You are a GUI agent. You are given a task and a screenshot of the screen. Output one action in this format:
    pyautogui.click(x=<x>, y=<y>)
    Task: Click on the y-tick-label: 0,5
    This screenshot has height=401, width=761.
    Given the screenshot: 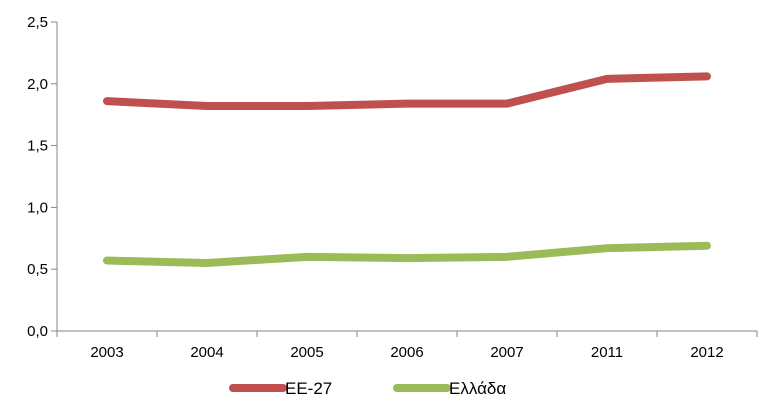 What is the action you would take?
    pyautogui.click(x=37, y=269)
    